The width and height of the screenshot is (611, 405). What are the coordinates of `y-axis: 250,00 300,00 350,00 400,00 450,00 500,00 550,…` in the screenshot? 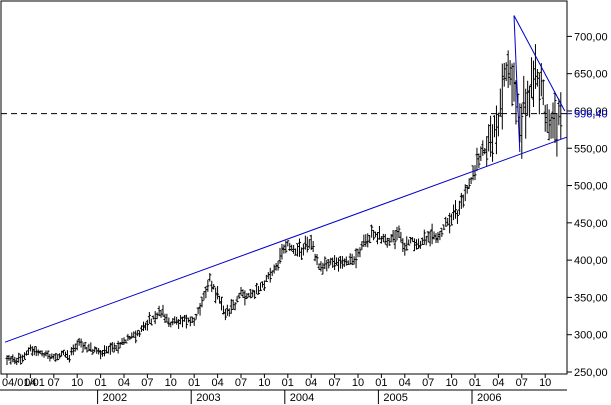 It's located at (587, 205).